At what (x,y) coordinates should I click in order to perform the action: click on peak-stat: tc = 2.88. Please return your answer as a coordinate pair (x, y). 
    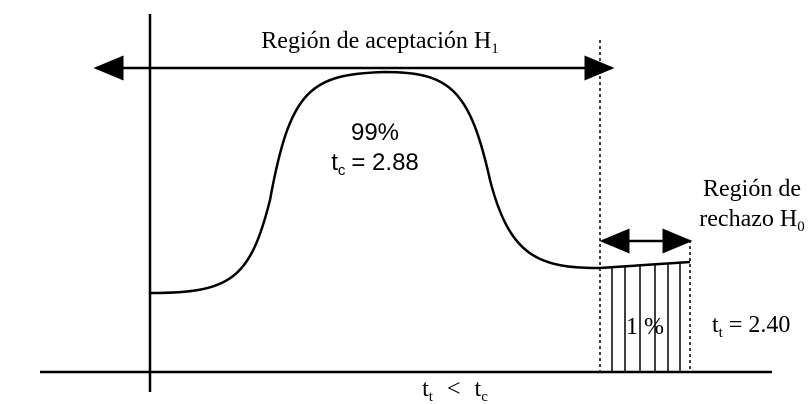
    Looking at the image, I should click on (375, 164).